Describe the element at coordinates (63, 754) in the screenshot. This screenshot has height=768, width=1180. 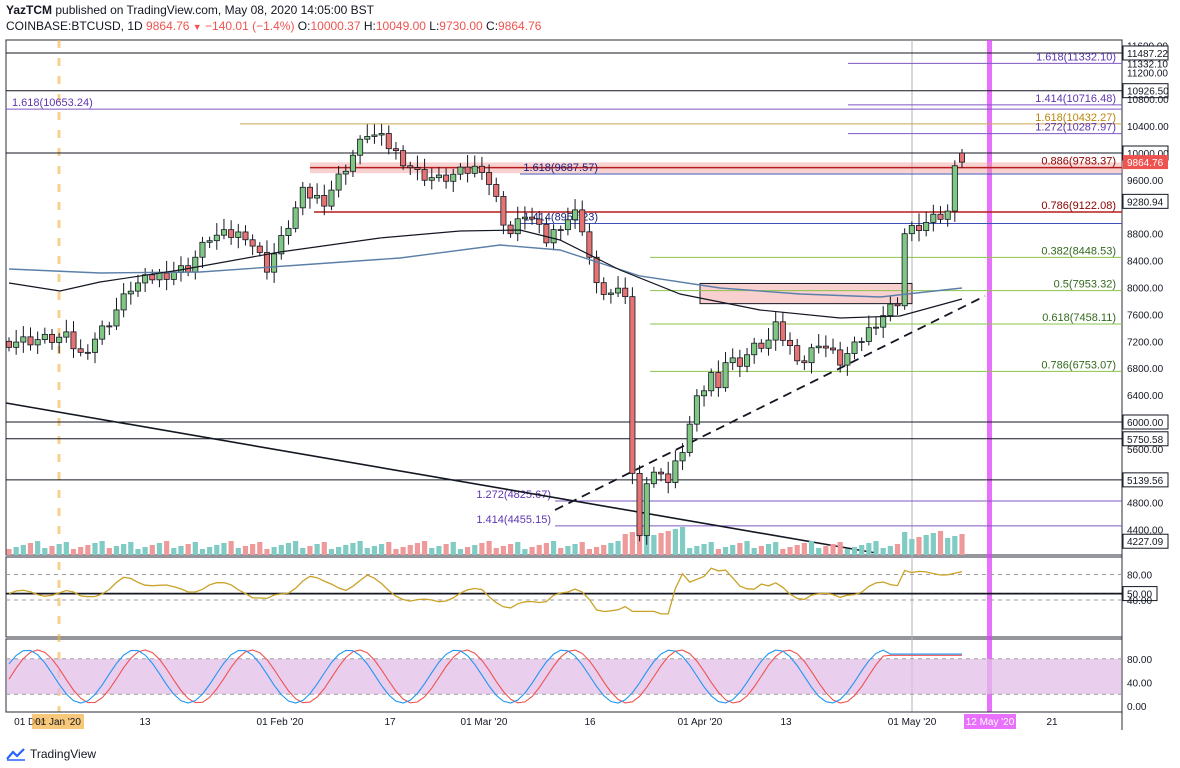
I see `footer-brand: TradingView` at that location.